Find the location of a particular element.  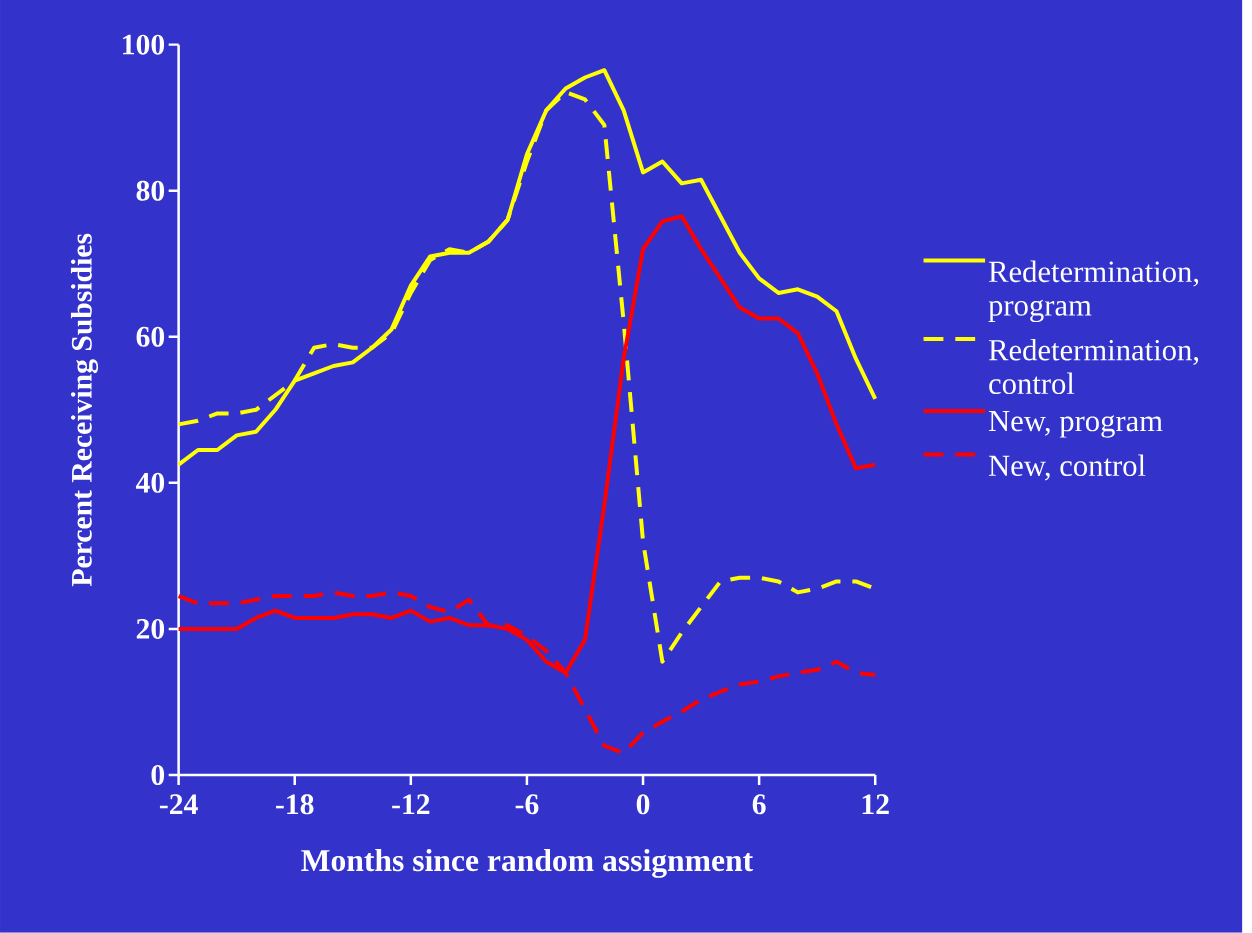

y-axis-title: Percent Receiving Subsidies is located at coordinates (84, 410).